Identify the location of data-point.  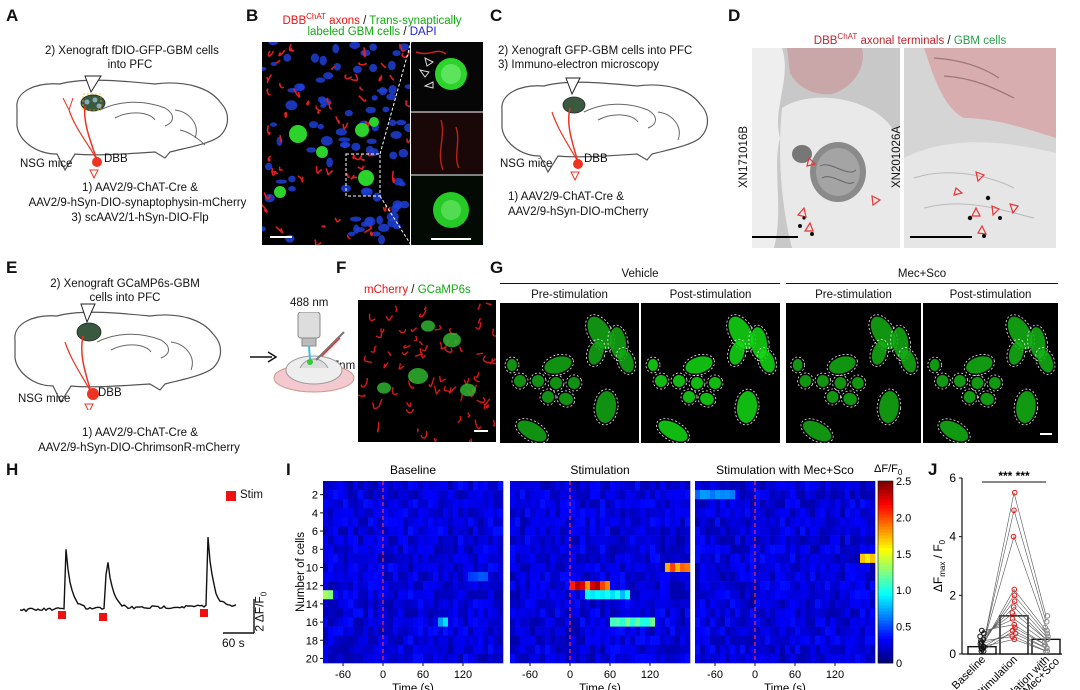
(1015, 633).